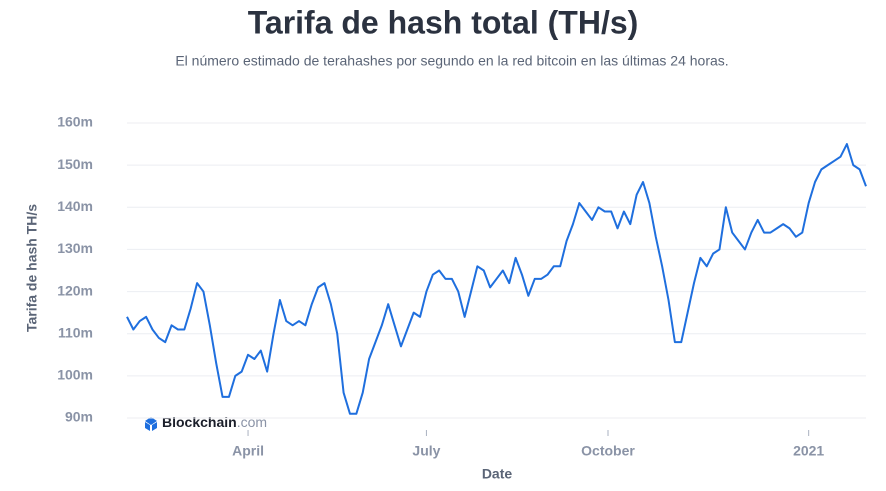 The width and height of the screenshot is (886, 491). I want to click on y-tick-label: 150m, so click(75, 164).